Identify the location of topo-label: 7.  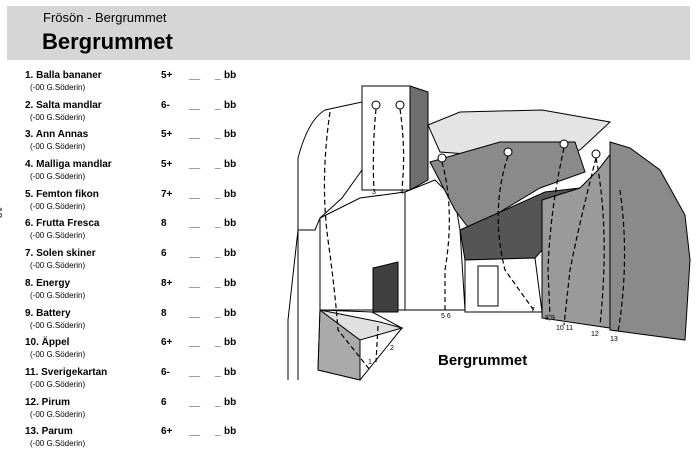
(533, 310).